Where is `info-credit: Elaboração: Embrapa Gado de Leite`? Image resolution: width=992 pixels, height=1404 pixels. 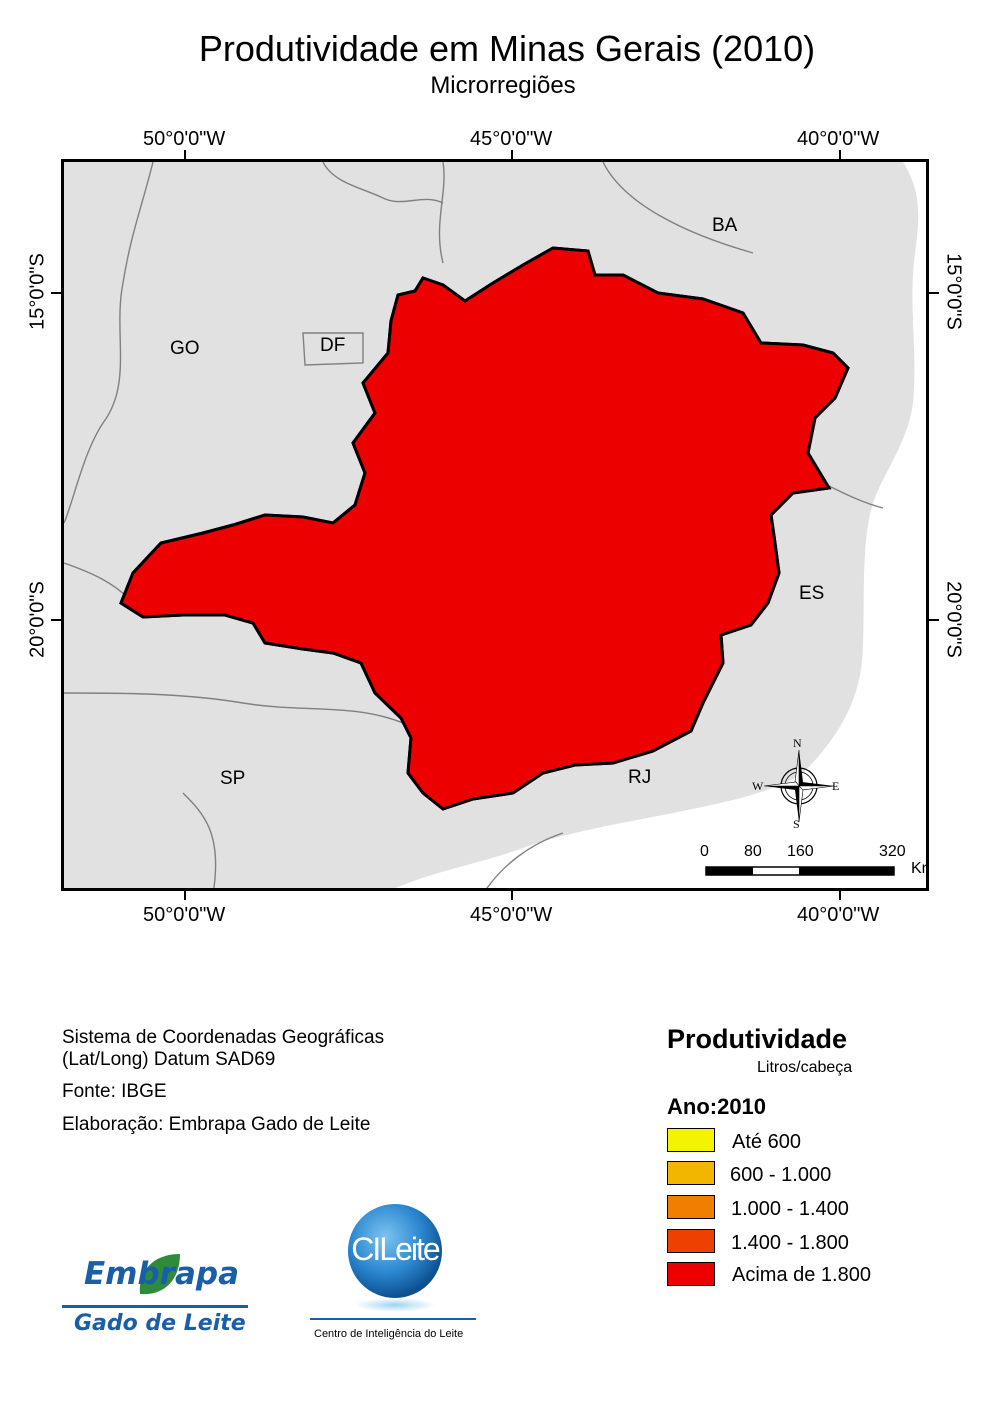
info-credit: Elaboração: Embrapa Gado de Leite is located at coordinates (216, 1124).